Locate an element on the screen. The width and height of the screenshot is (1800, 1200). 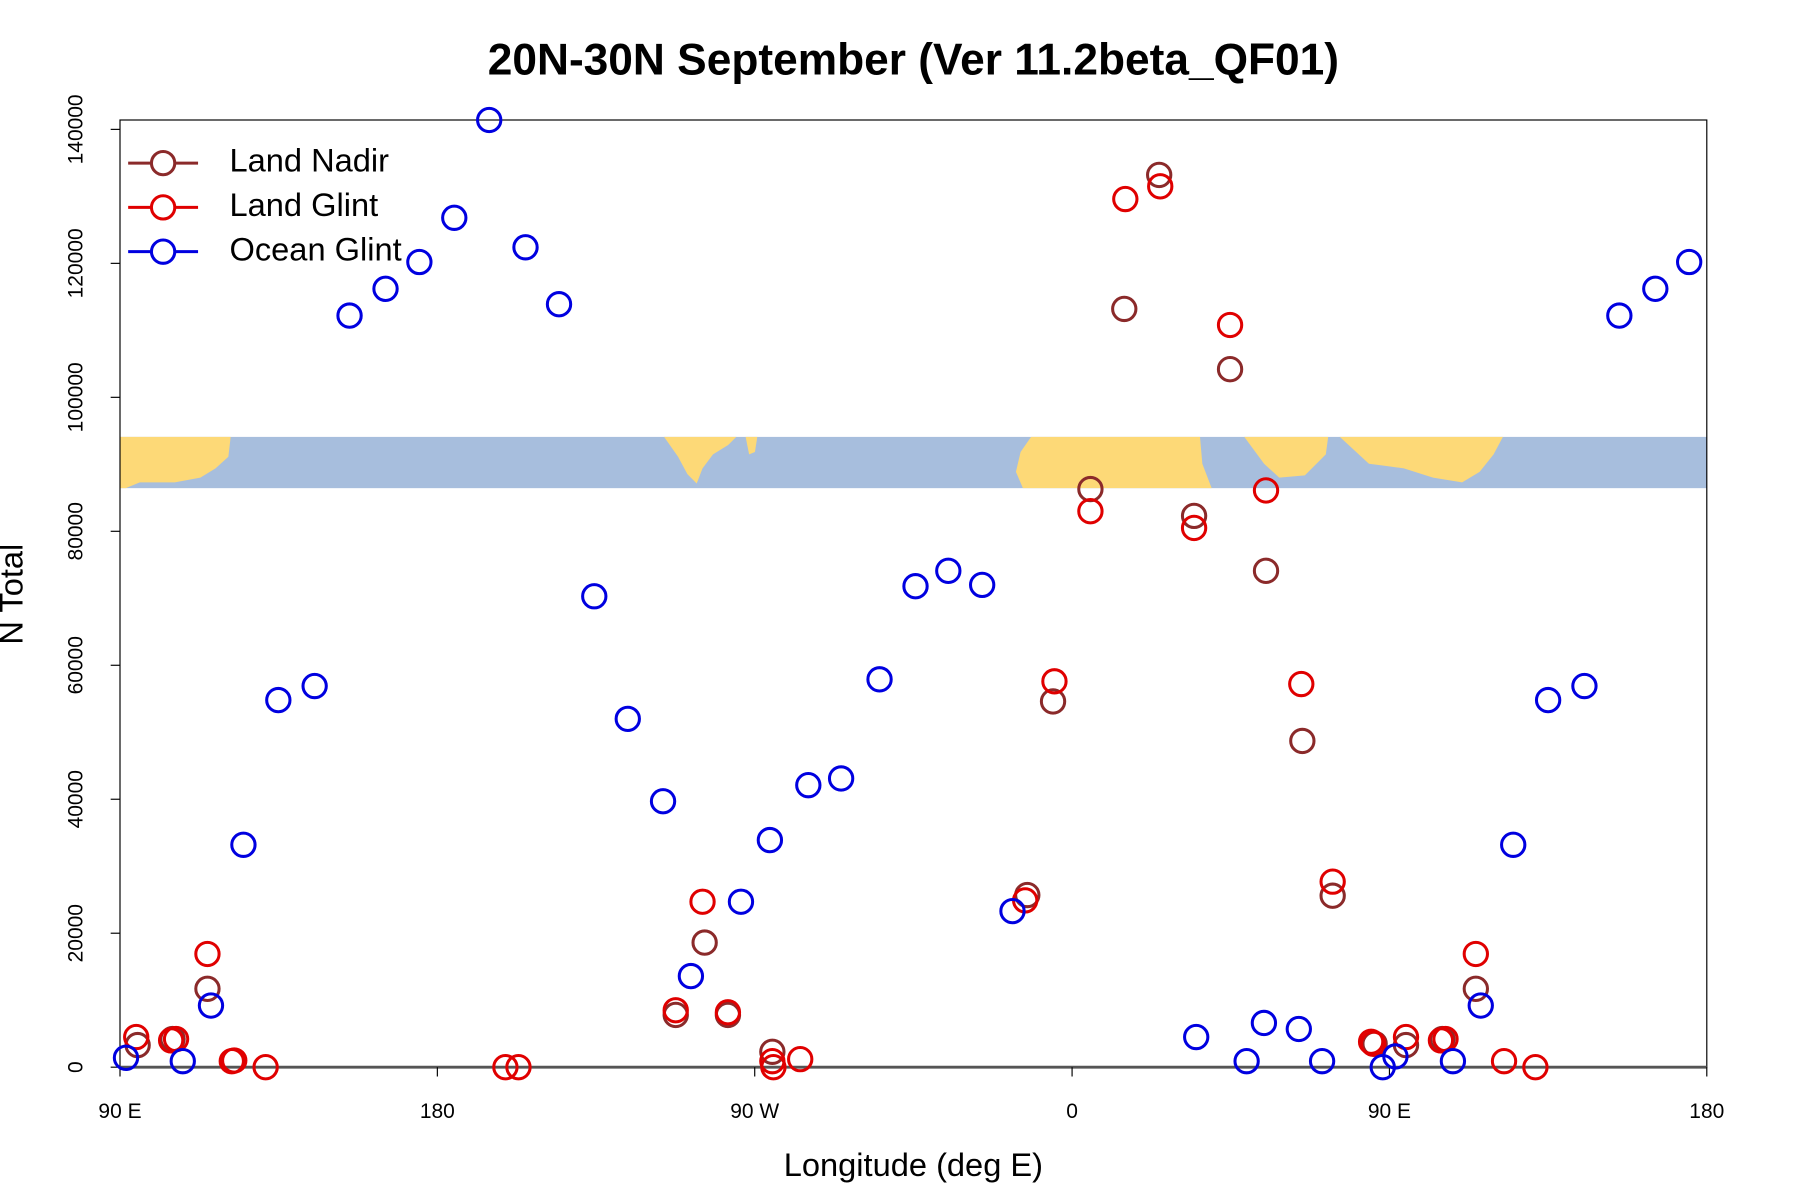
legend-label: Ocean Glint is located at coordinates (316, 248).